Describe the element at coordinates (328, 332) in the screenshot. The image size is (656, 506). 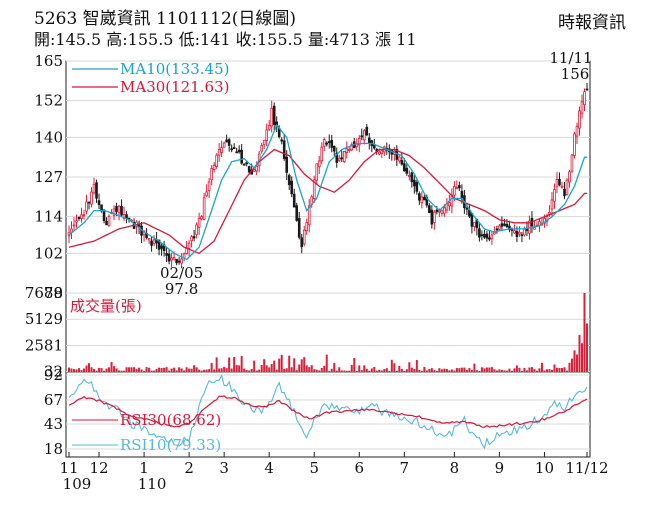
I see `volume-panel` at that location.